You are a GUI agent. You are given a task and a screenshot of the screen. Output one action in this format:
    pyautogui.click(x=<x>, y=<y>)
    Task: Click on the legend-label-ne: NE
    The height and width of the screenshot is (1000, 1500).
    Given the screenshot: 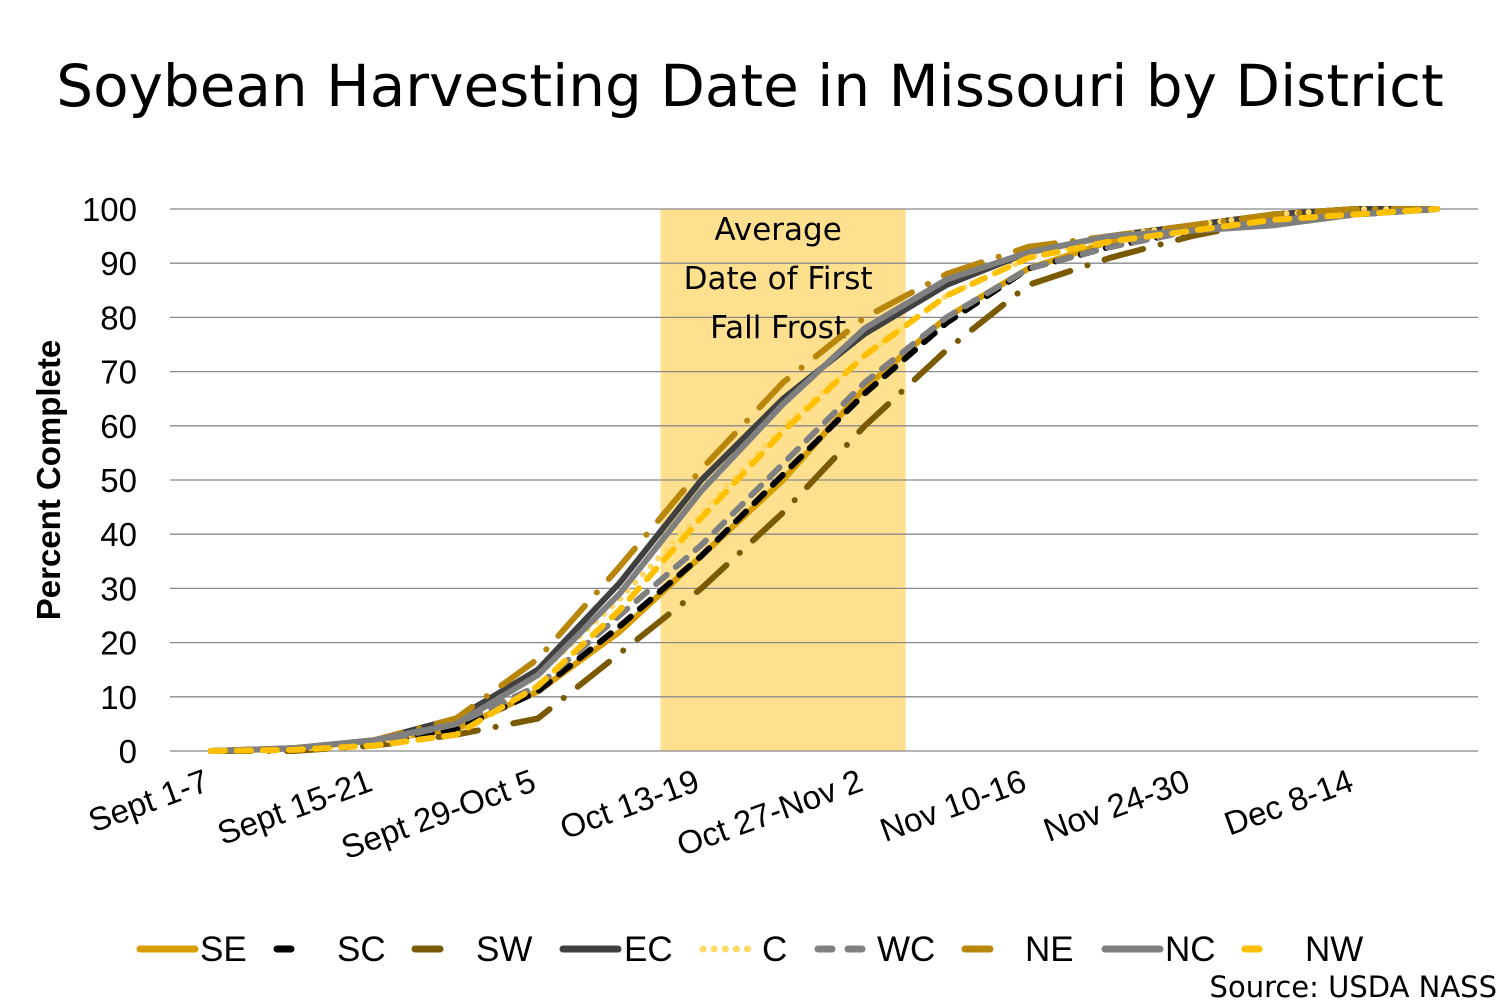 What is the action you would take?
    pyautogui.click(x=1049, y=949)
    